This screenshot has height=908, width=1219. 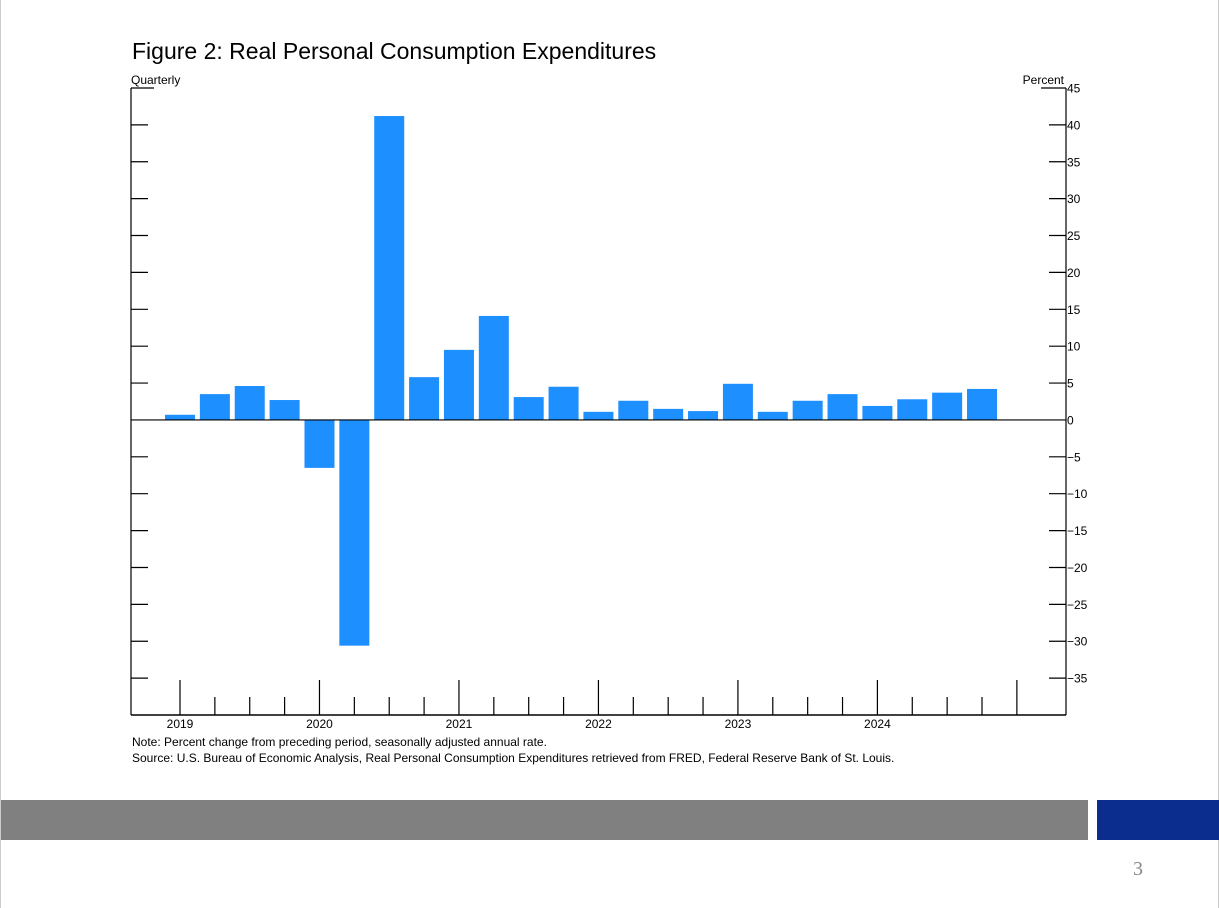 I want to click on y-tick-label: 20, so click(x=1074, y=273).